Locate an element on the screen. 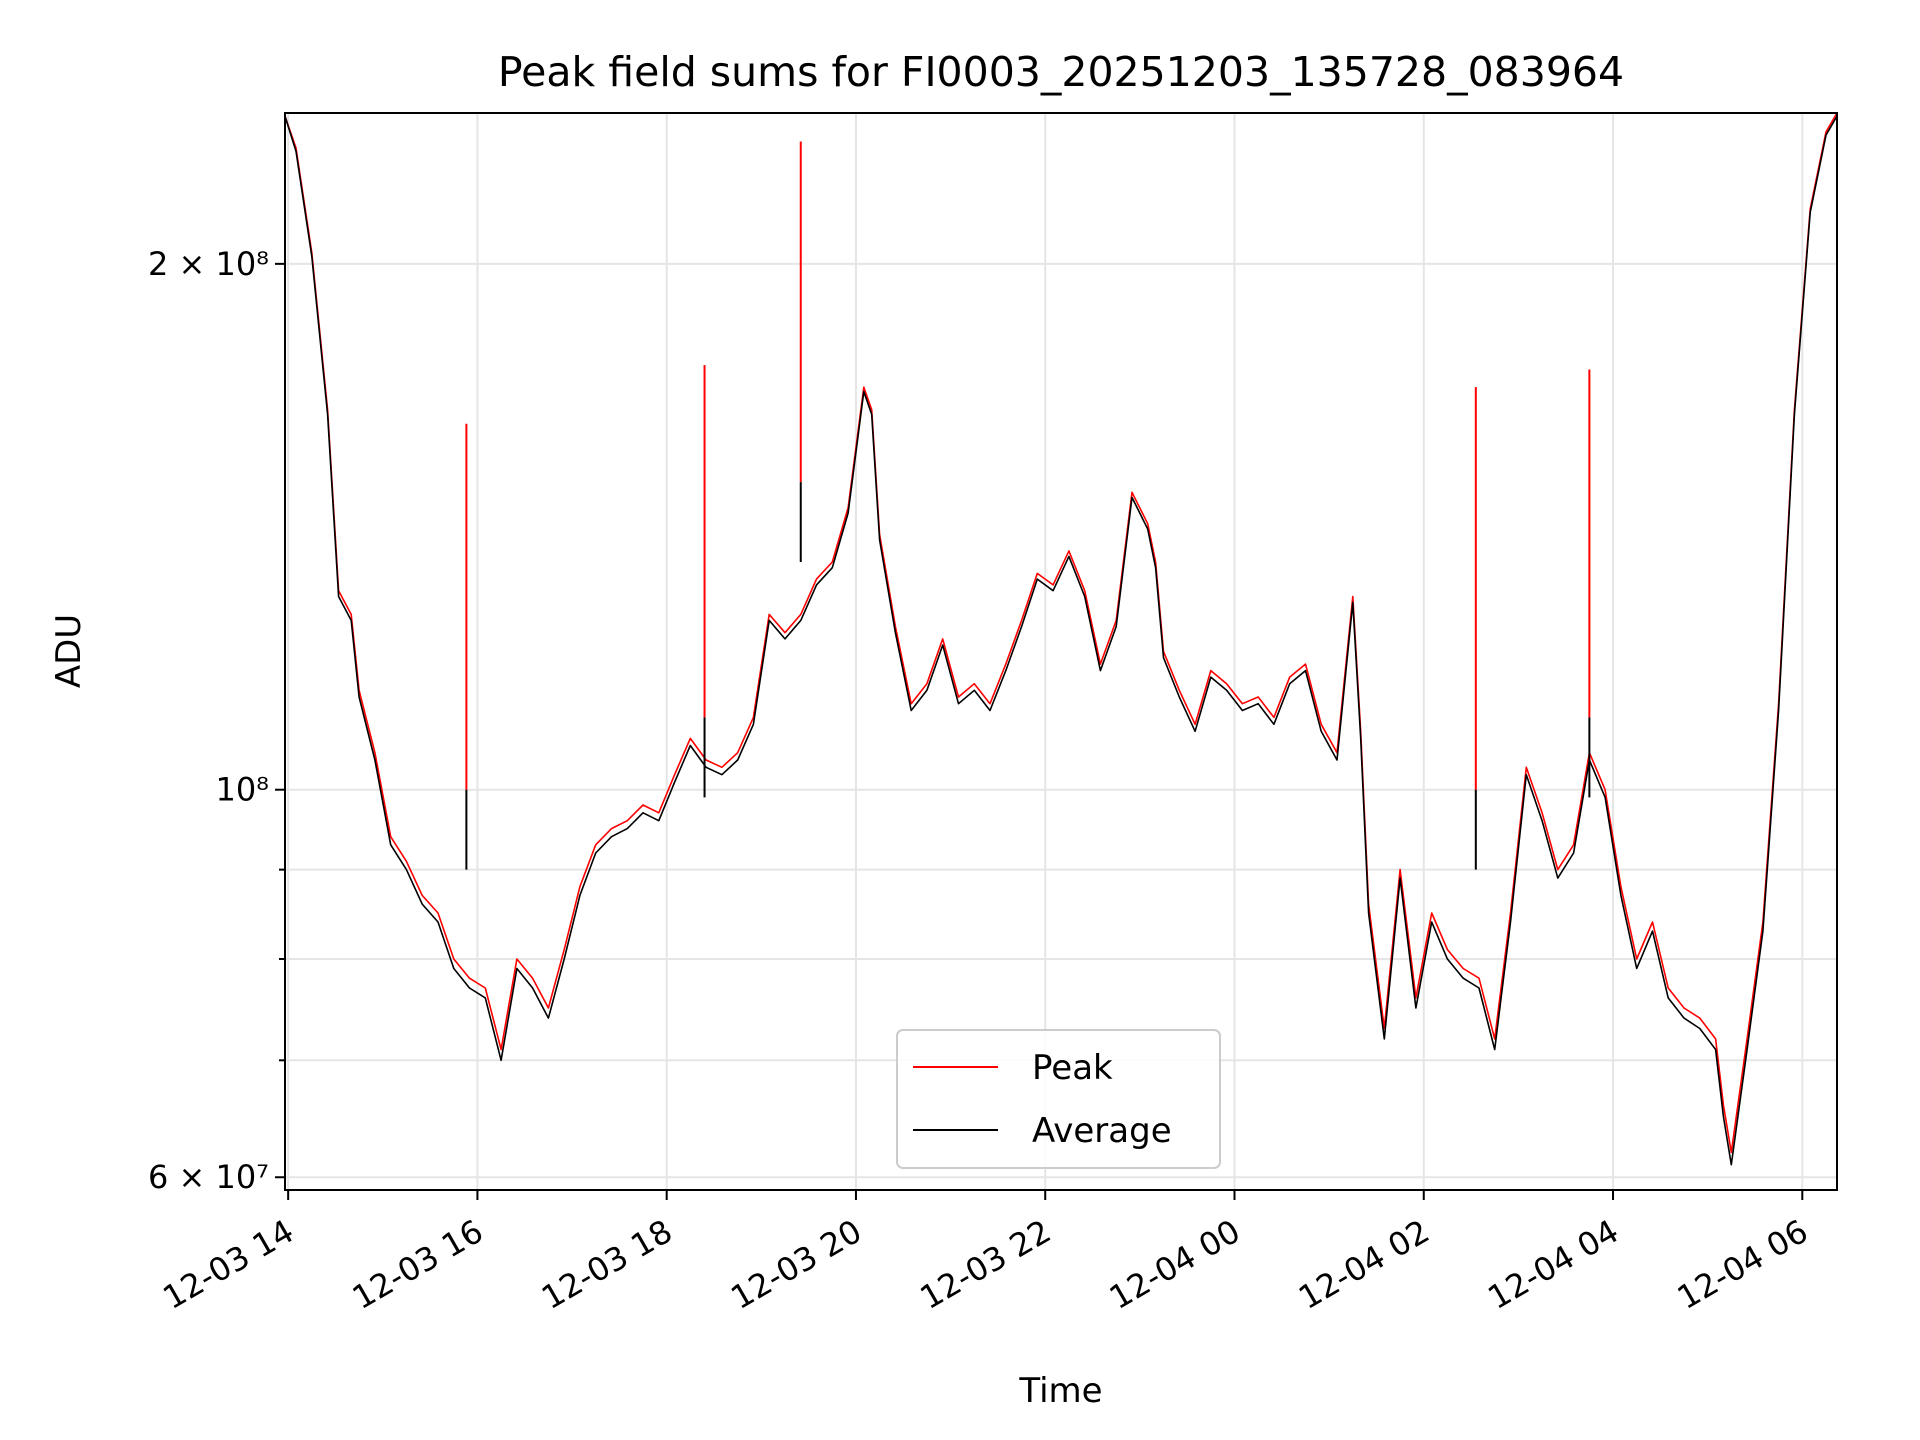 The height and width of the screenshot is (1440, 1920). x-axis-label: Time is located at coordinates (1060, 1391).